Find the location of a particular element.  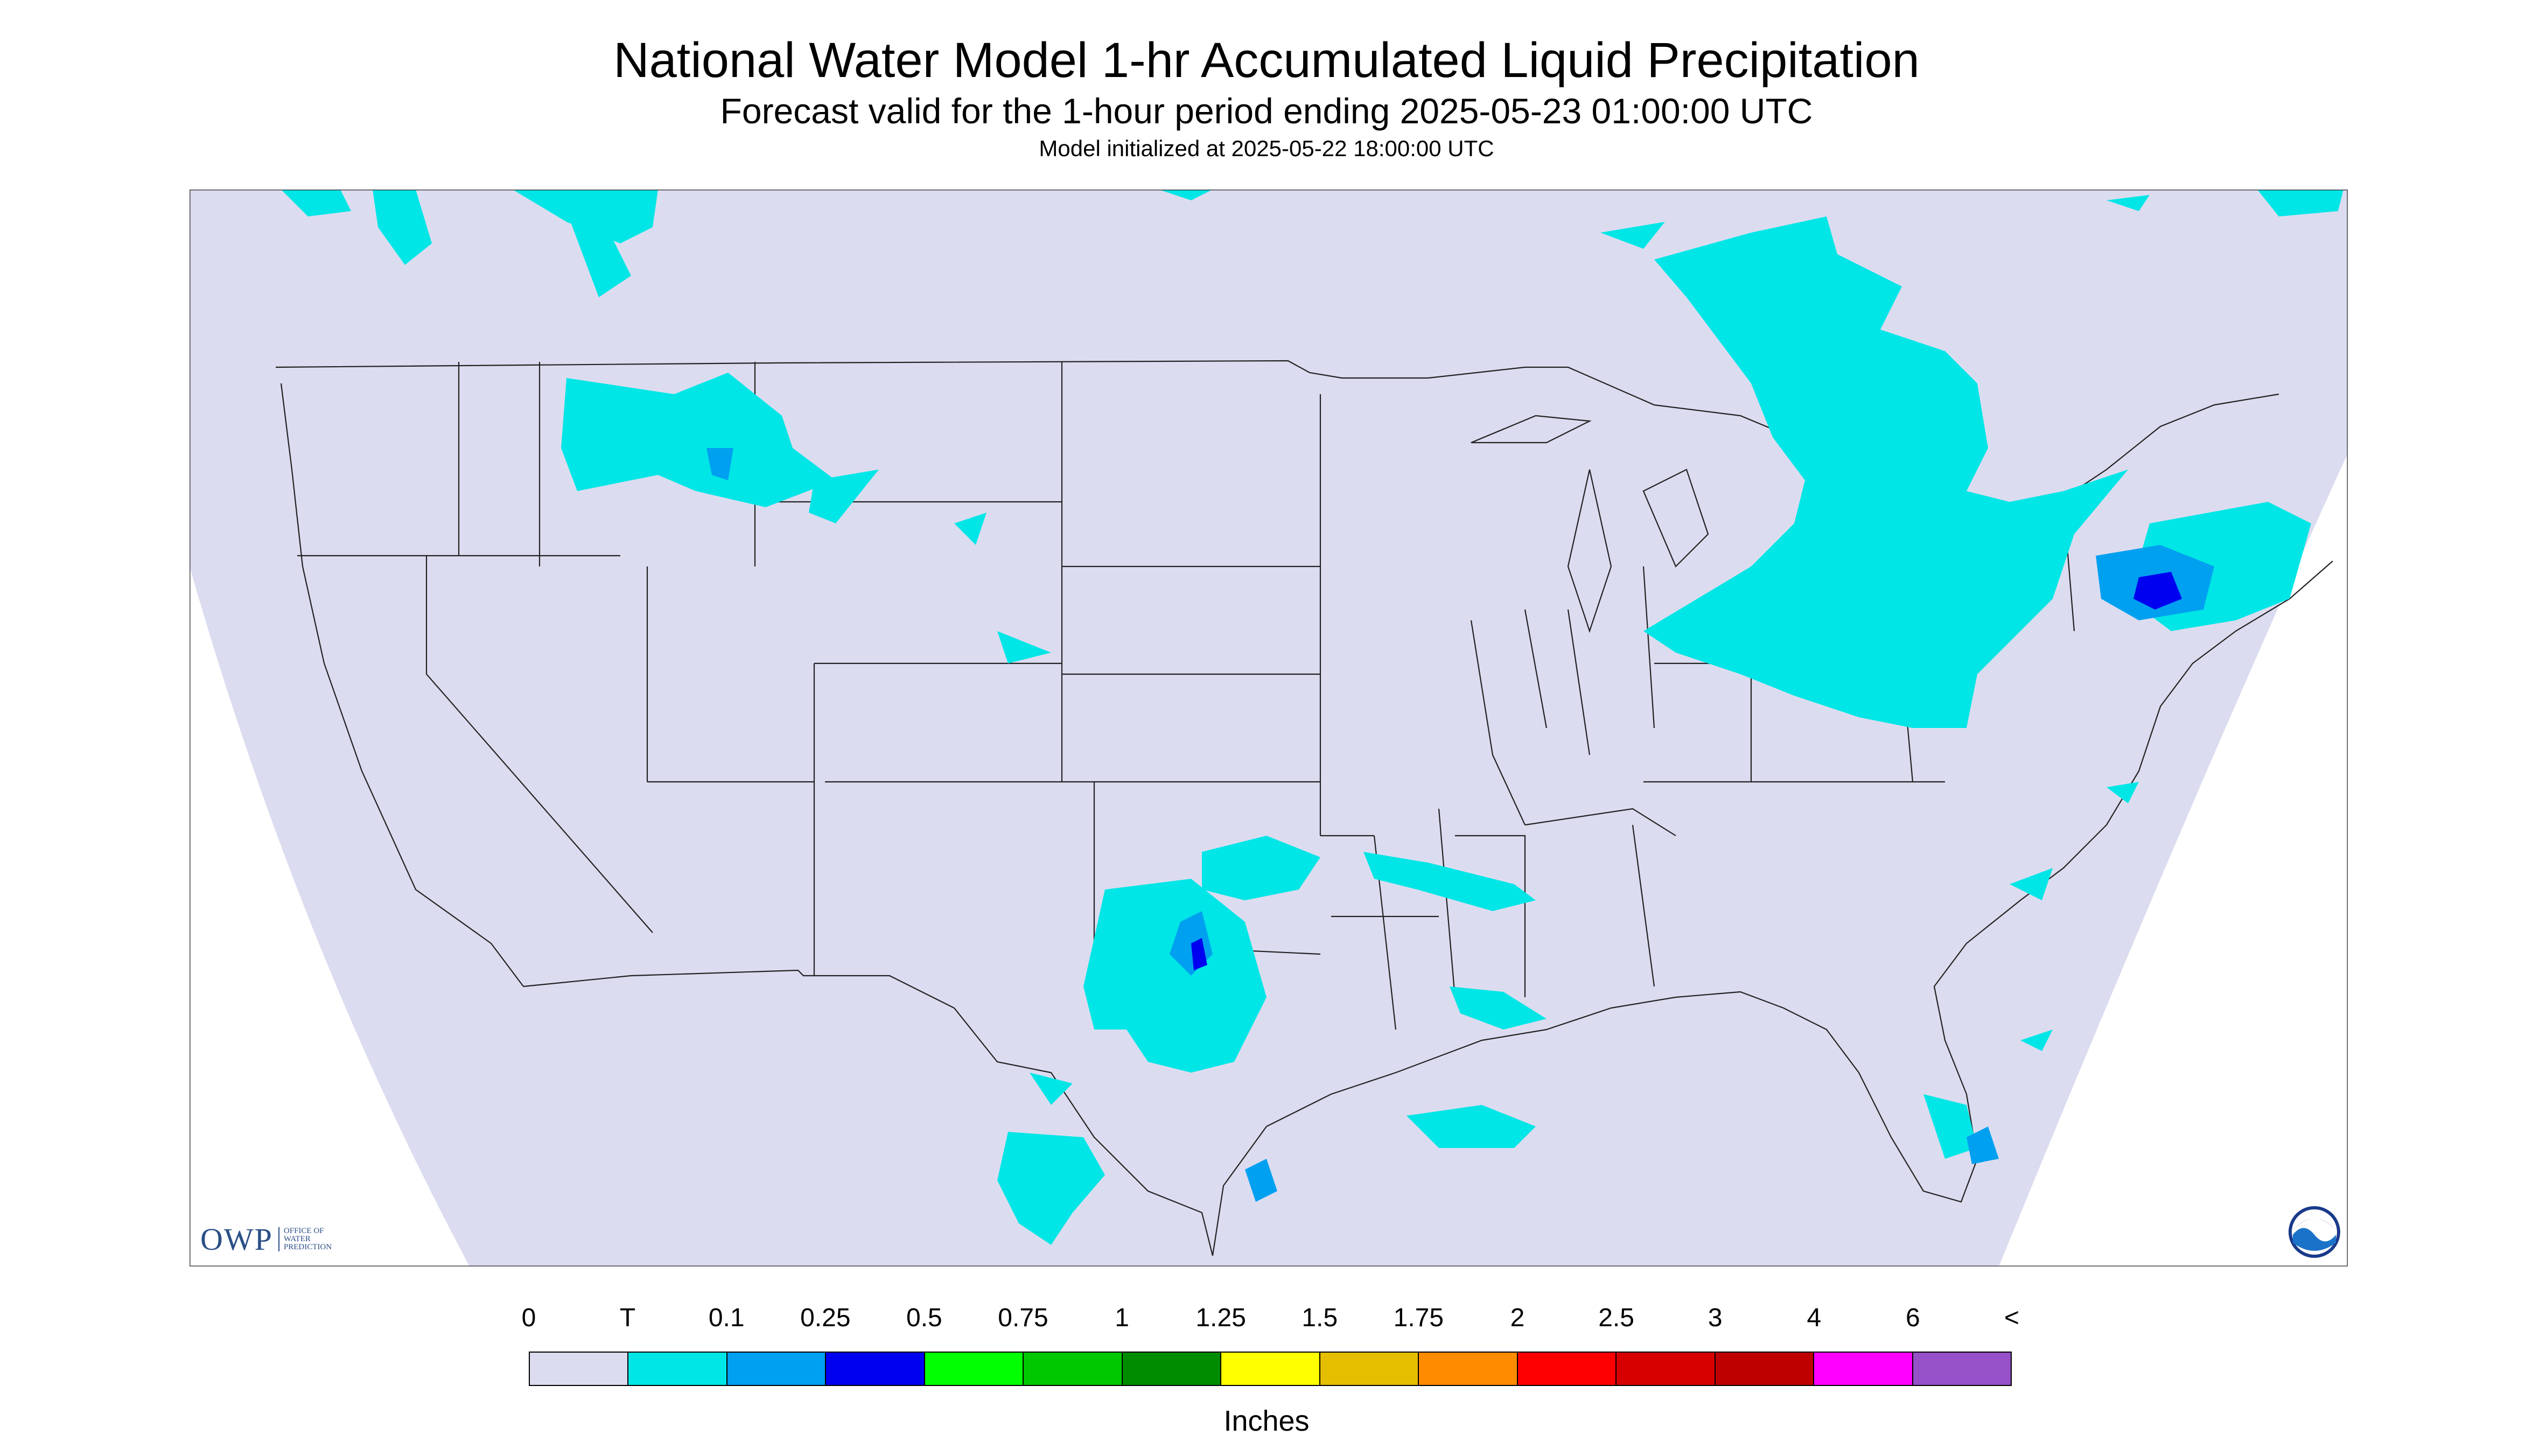

owp-logo: OWP OFFICE OF WATER PREDICTION is located at coordinates (266, 1239).